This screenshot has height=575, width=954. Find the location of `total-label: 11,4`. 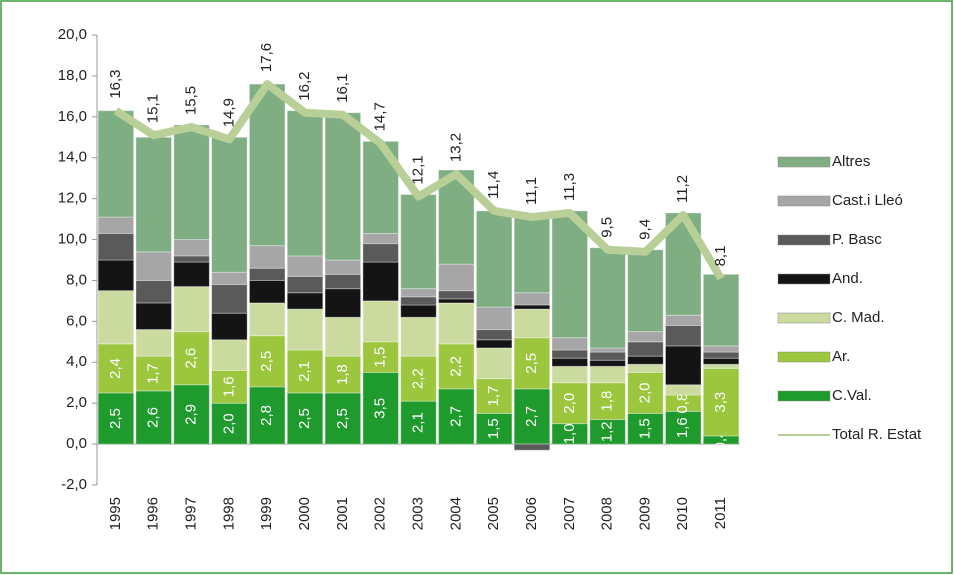

total-label: 11,4 is located at coordinates (493, 185).